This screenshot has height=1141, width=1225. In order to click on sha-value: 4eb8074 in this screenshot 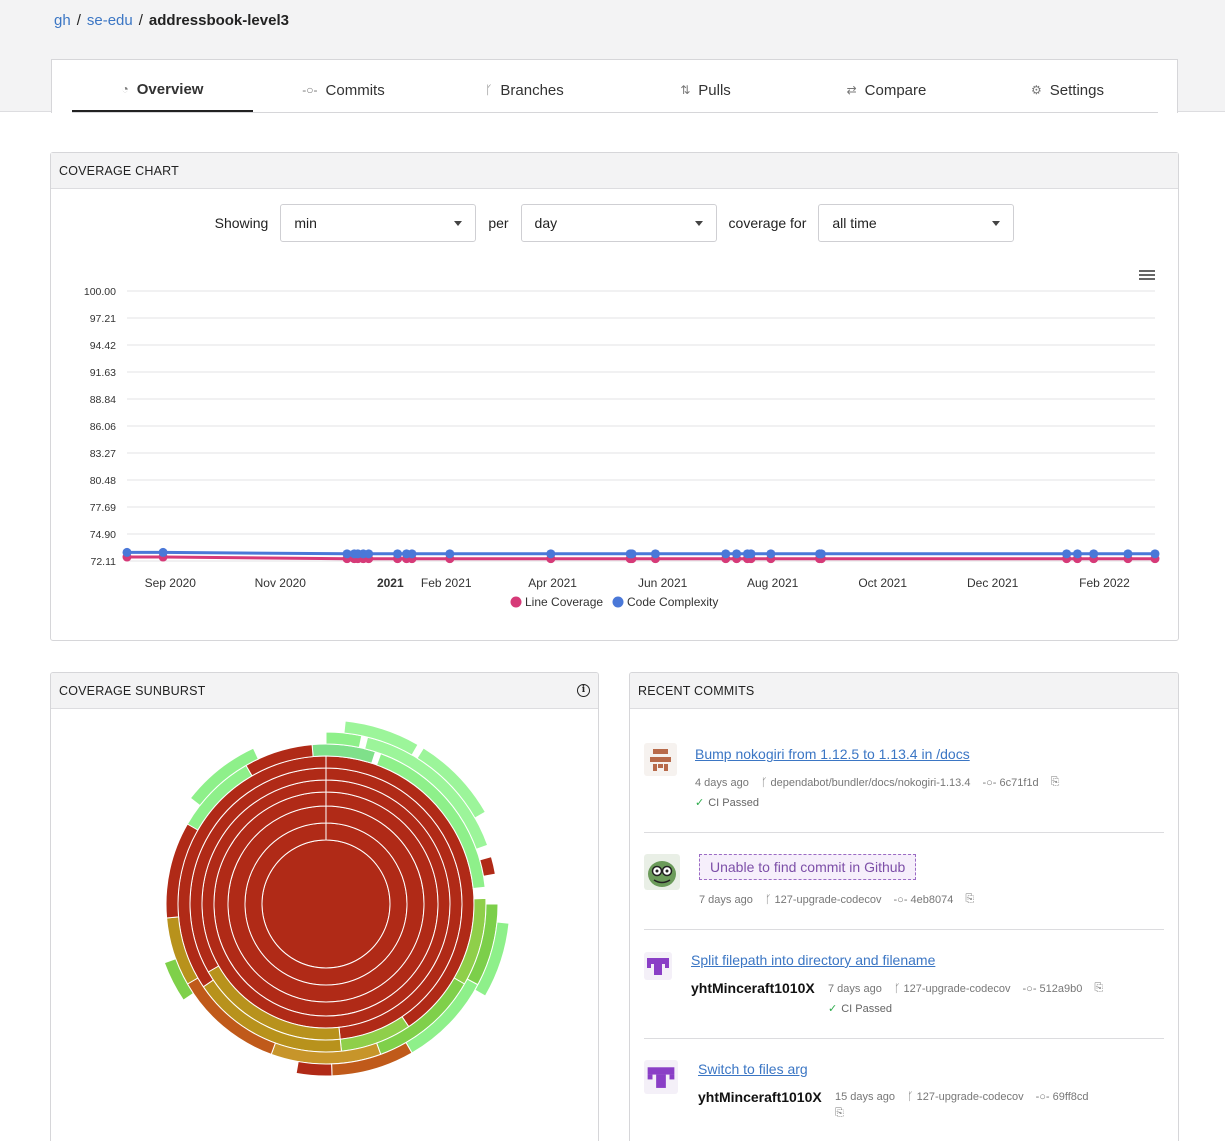, I will do `click(932, 899)`.